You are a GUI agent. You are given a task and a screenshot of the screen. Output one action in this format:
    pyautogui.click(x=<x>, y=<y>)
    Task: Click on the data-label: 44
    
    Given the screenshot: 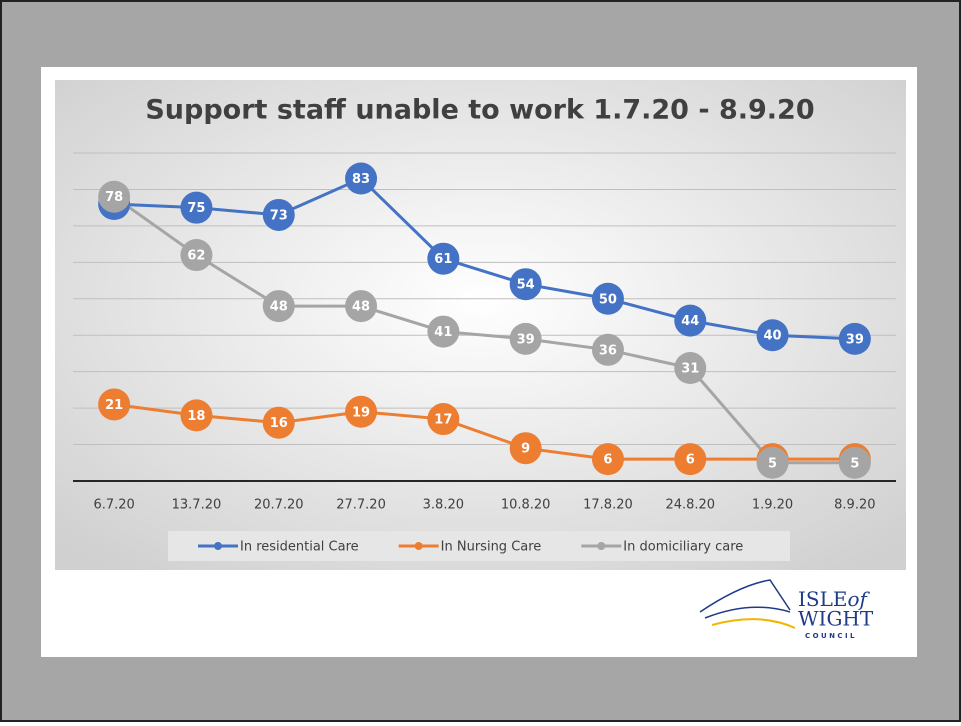 What is the action you would take?
    pyautogui.click(x=690, y=321)
    